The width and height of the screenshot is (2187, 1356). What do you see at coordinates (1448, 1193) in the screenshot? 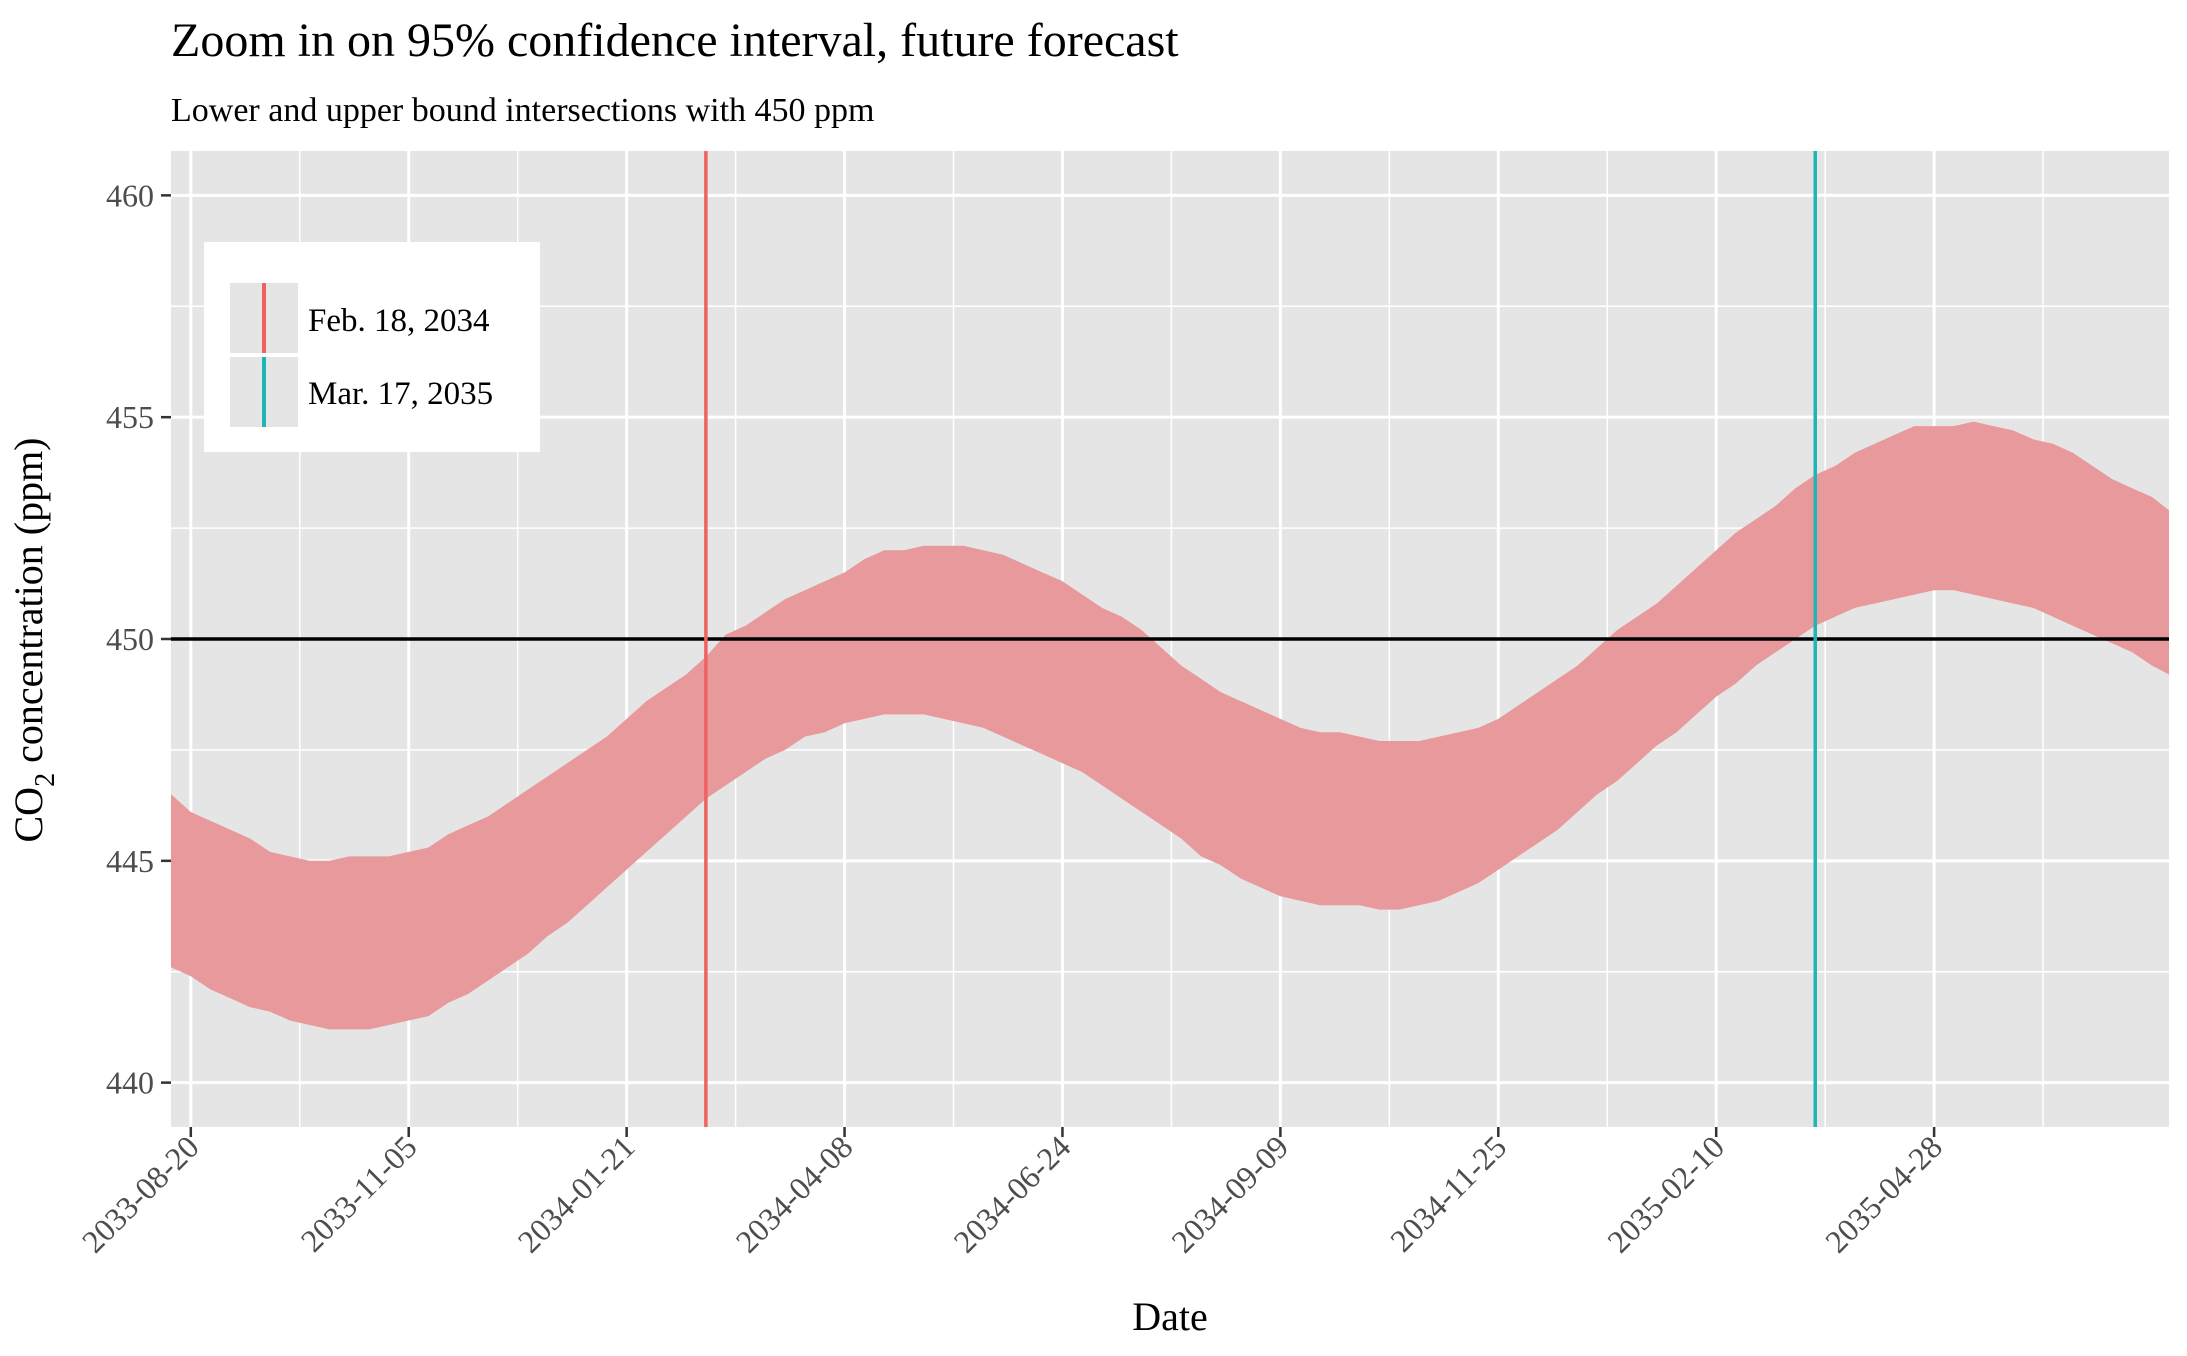
I see `x-tick-label: 2034-11-25` at bounding box center [1448, 1193].